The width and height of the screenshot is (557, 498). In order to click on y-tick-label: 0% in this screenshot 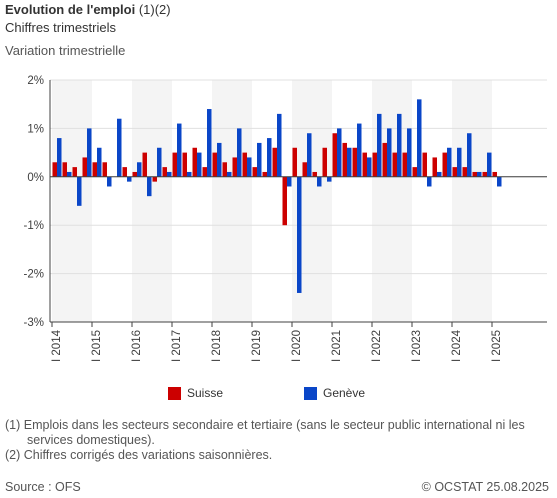, I will do `click(35, 178)`.